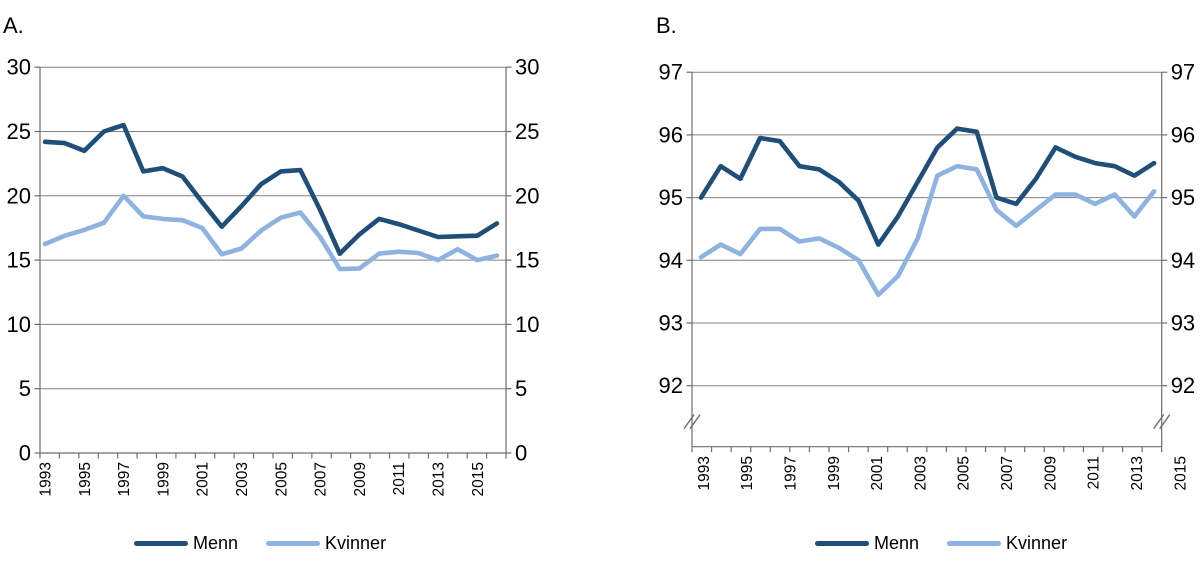  Describe the element at coordinates (13, 25) in the screenshot. I see `panel-a-title: A.` at that location.